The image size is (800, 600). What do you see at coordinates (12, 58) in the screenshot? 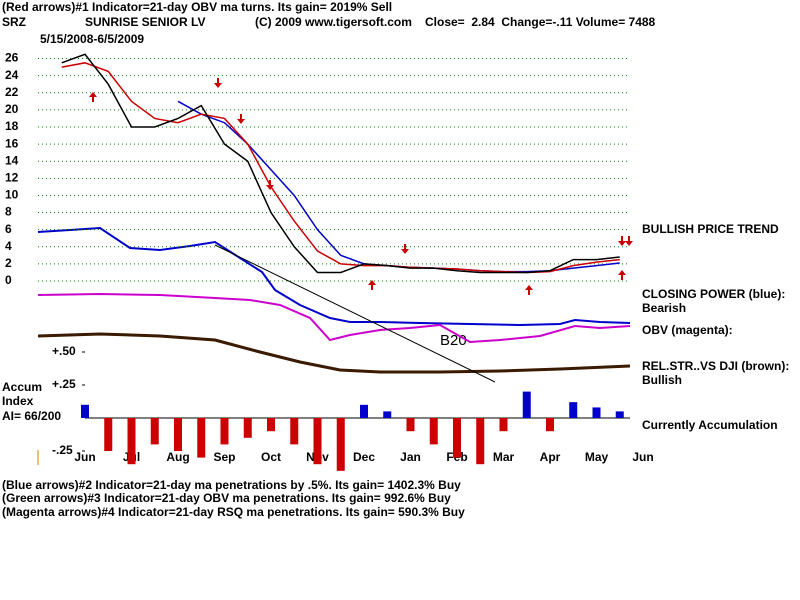
I see `y-tick-label: 26` at bounding box center [12, 58].